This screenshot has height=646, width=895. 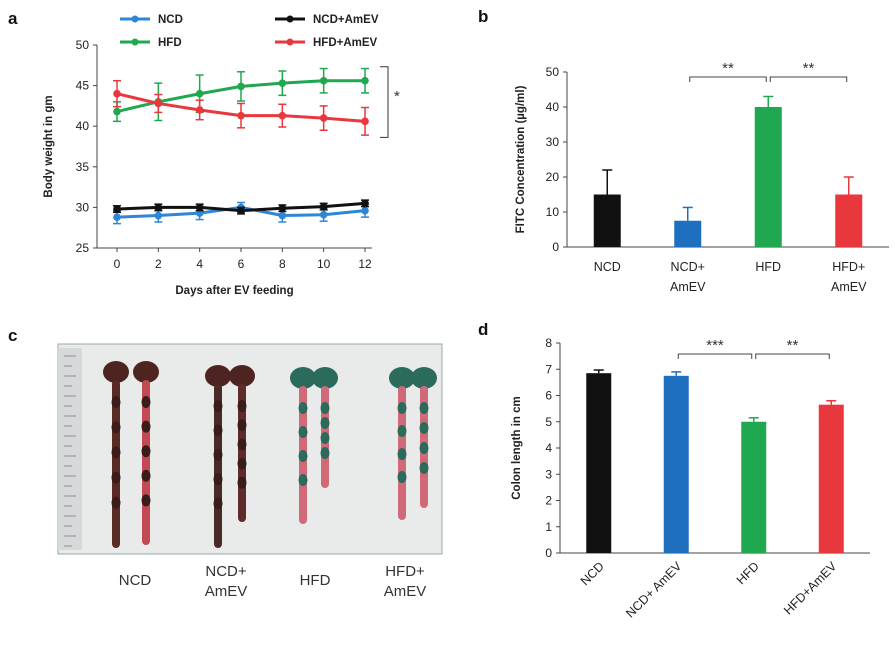 What do you see at coordinates (117, 264) in the screenshot?
I see `x-tick-label: 0` at bounding box center [117, 264].